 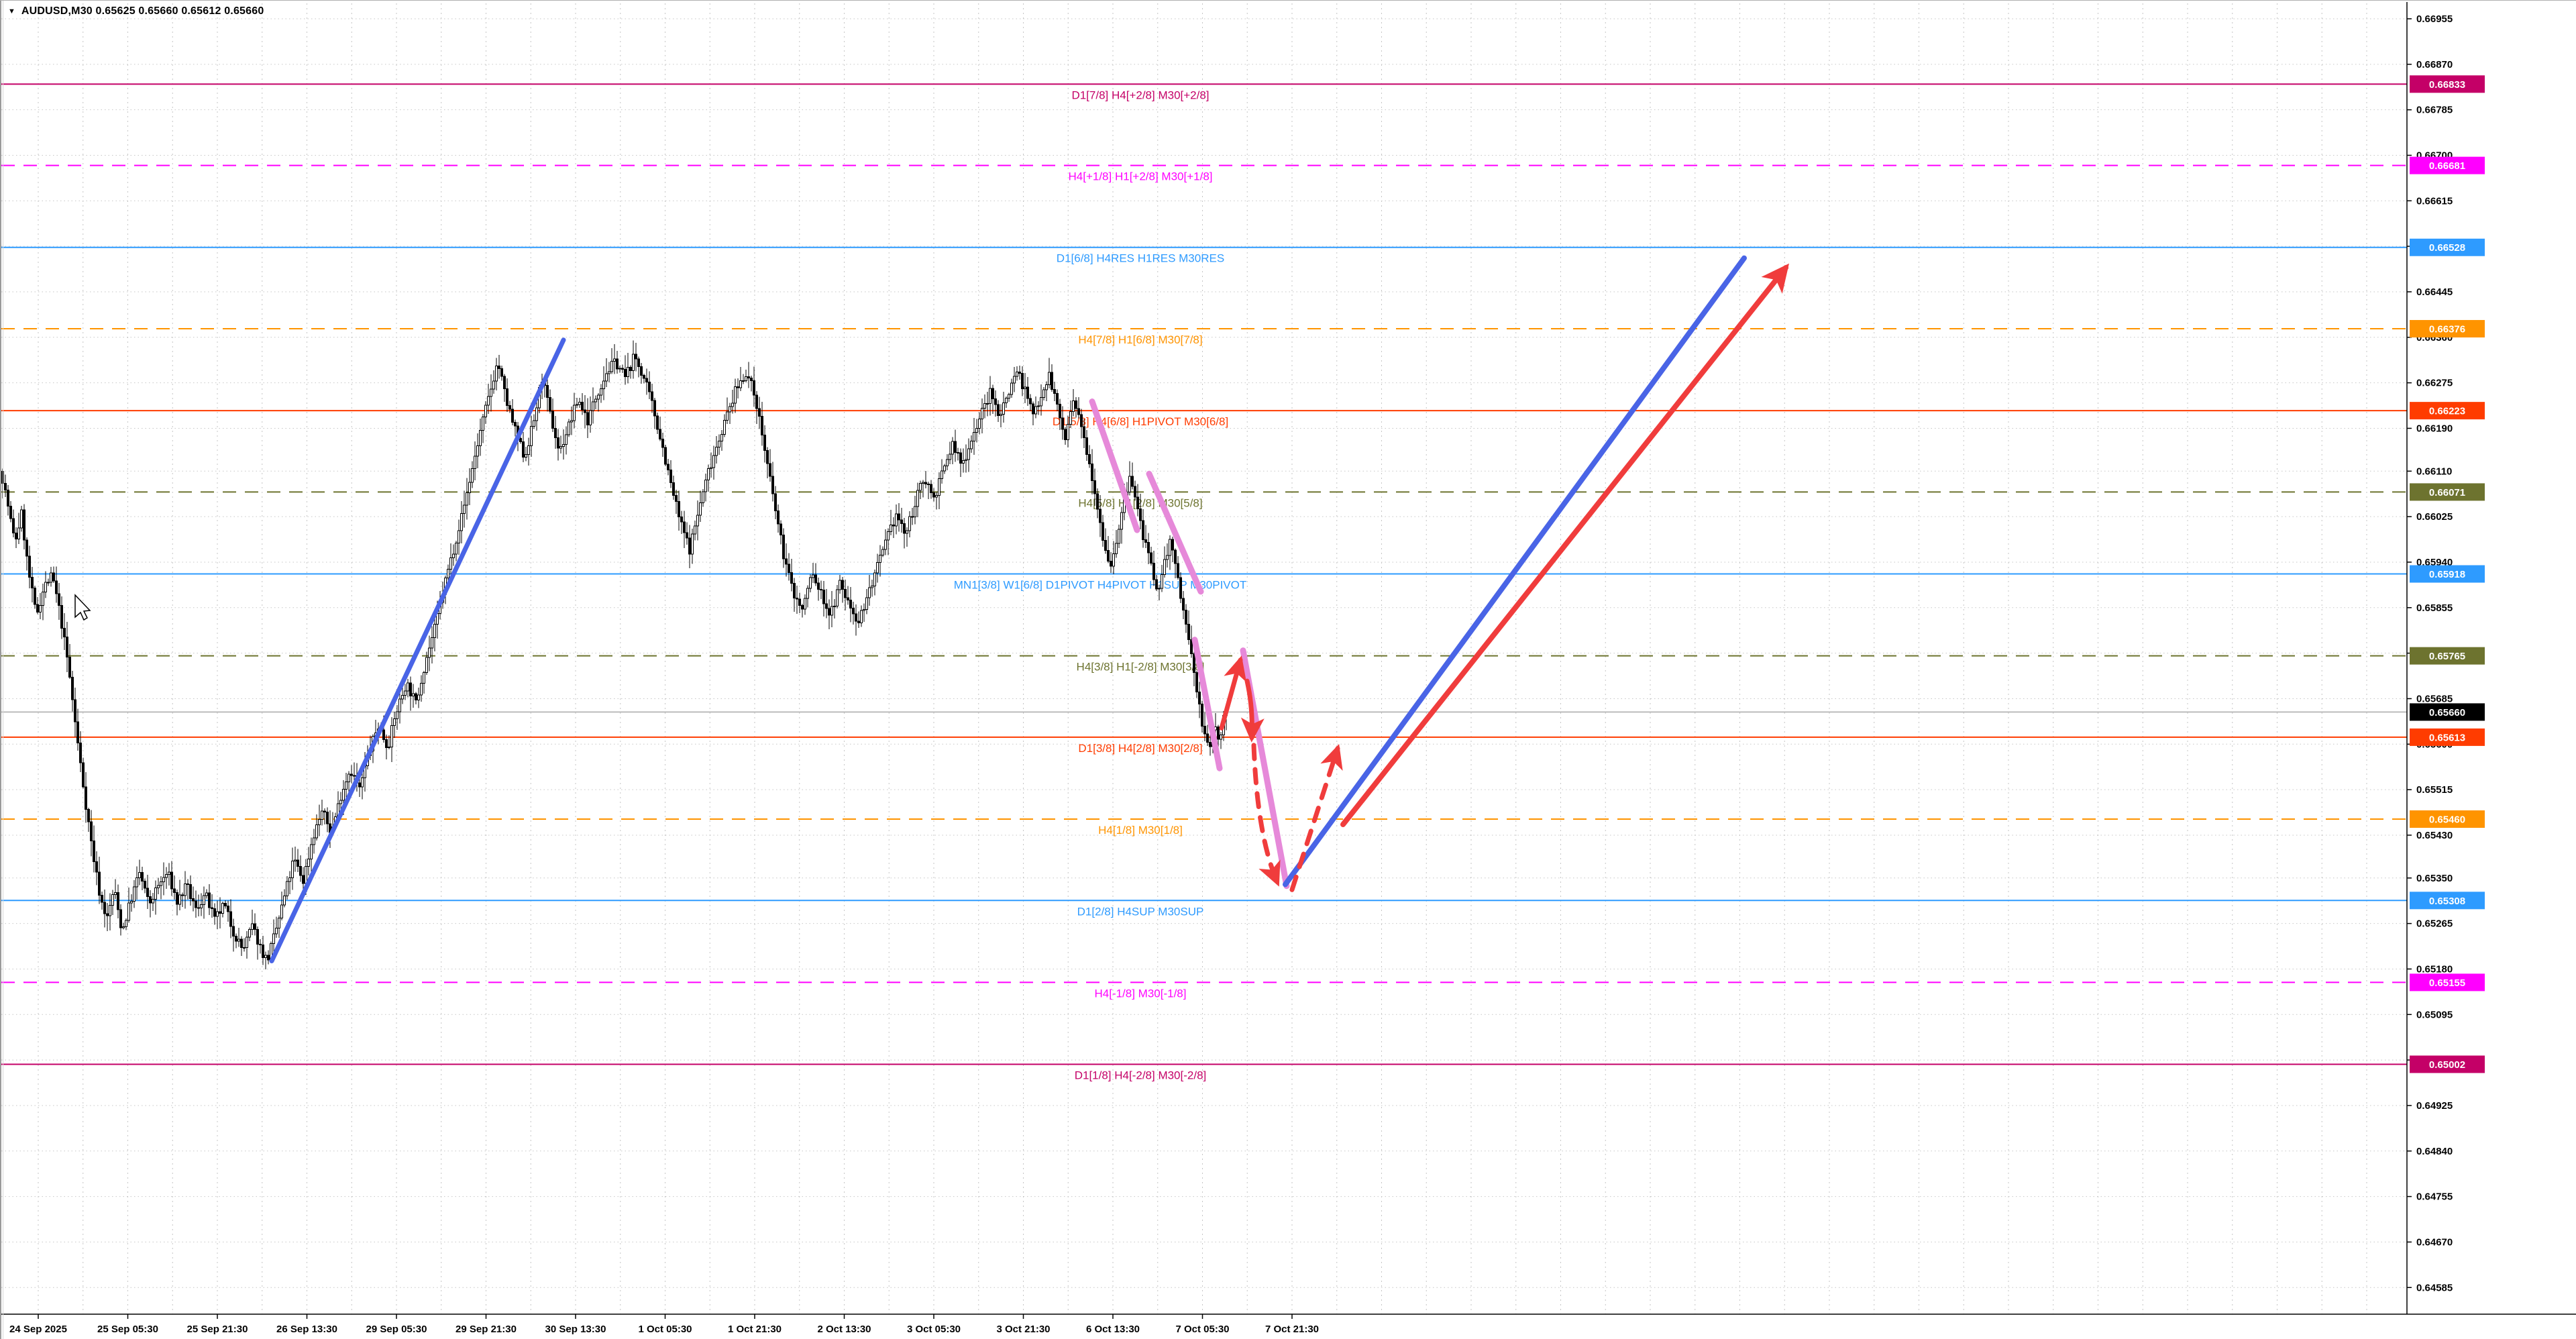 I want to click on time-tick-label: 25 Sep 21:30, so click(x=217, y=1329).